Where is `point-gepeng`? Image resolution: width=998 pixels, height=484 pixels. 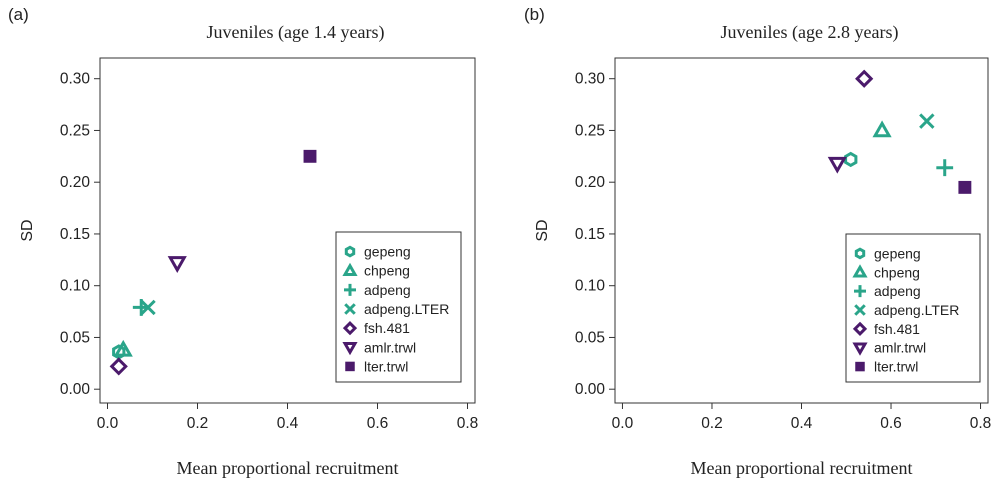 point-gepeng is located at coordinates (851, 159).